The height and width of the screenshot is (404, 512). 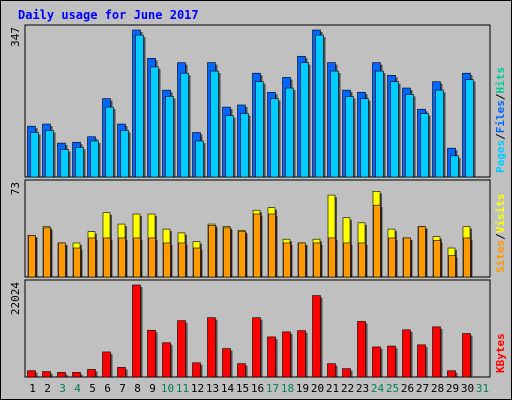 What do you see at coordinates (500, 156) in the screenshot?
I see `y-legend-pages: Pages` at bounding box center [500, 156].